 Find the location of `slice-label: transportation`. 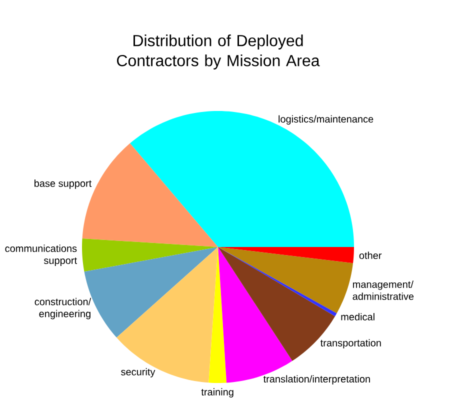

slice-label: transportation is located at coordinates (350, 343).